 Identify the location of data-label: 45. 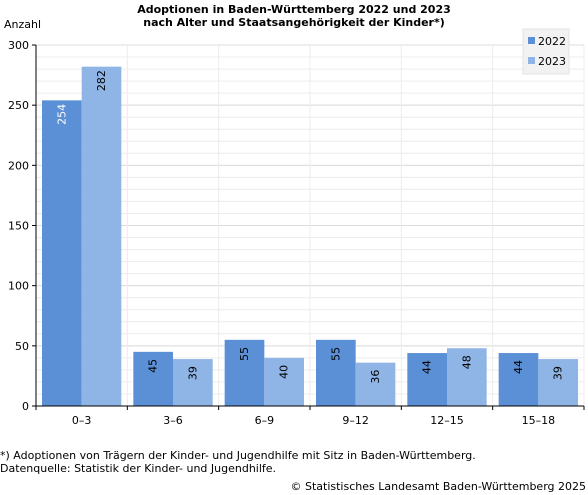
(153, 366).